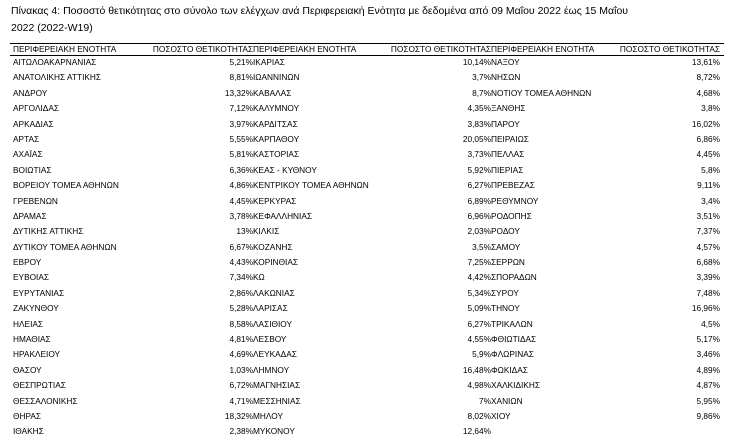 This screenshot has width=734, height=440. Describe the element at coordinates (133, 339) in the screenshot. I see `table-row: ΗΜΑΘΙΑΣ 4,81%` at that location.